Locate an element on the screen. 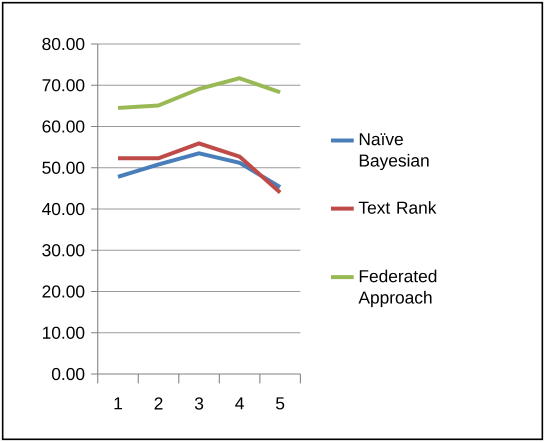  x-tick-label: 4 is located at coordinates (239, 403).